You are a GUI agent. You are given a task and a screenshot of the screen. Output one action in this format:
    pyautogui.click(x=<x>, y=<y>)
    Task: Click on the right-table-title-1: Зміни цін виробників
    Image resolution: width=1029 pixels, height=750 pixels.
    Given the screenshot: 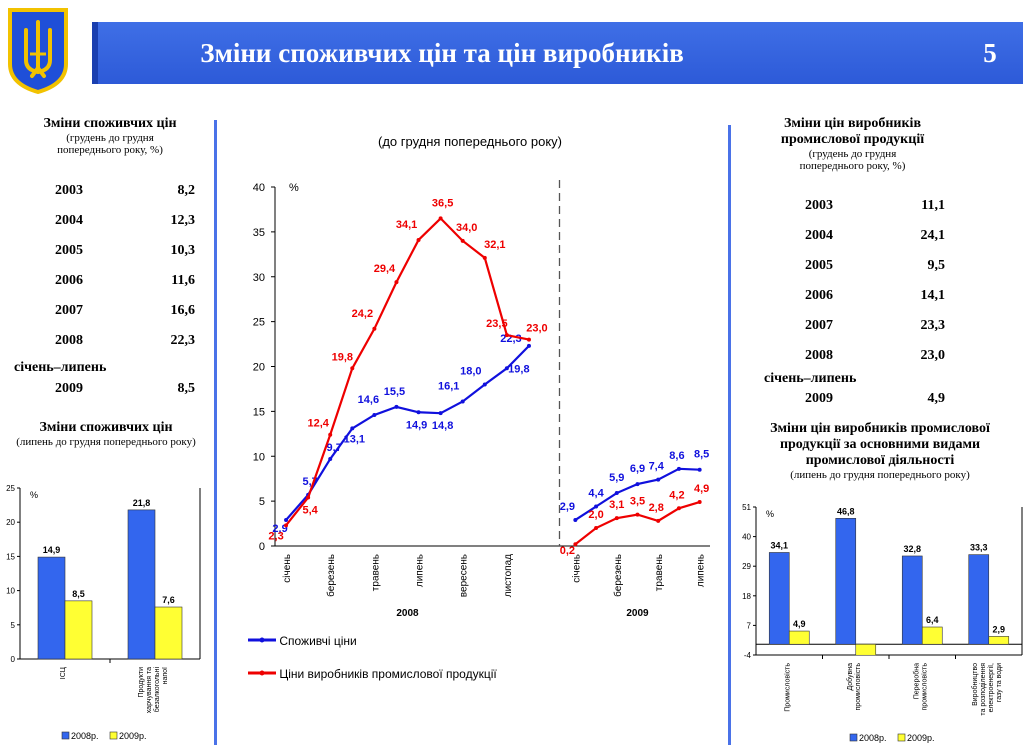 What is the action you would take?
    pyautogui.click(x=852, y=123)
    